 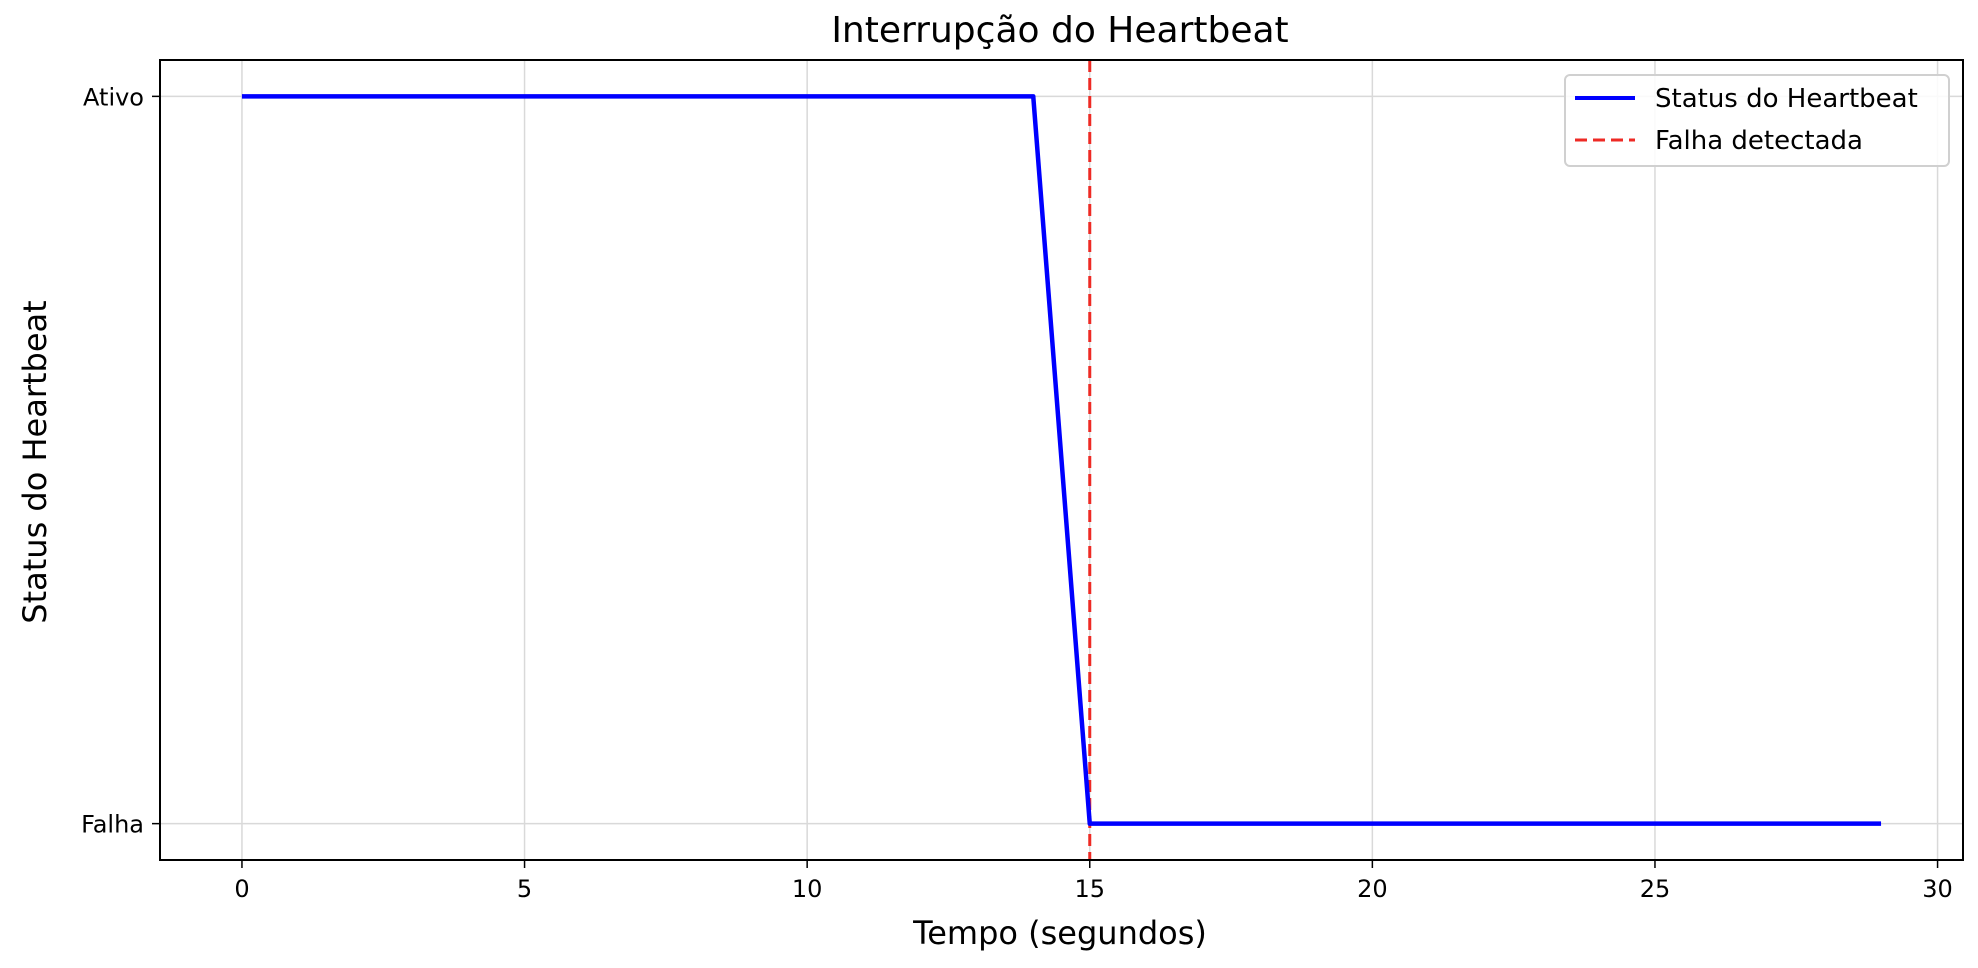 What do you see at coordinates (113, 97) in the screenshot?
I see `y-tick-label: Ativo` at bounding box center [113, 97].